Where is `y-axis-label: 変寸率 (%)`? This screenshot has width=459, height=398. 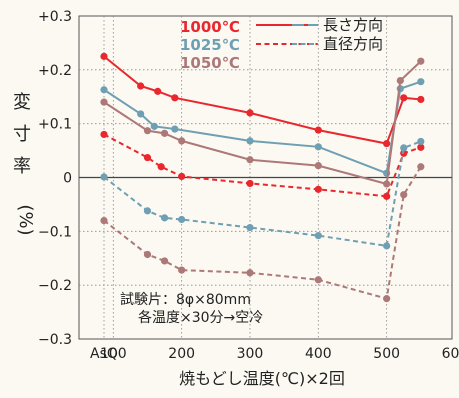 y-axis-label: 変寸率 (%) is located at coordinates (24, 164).